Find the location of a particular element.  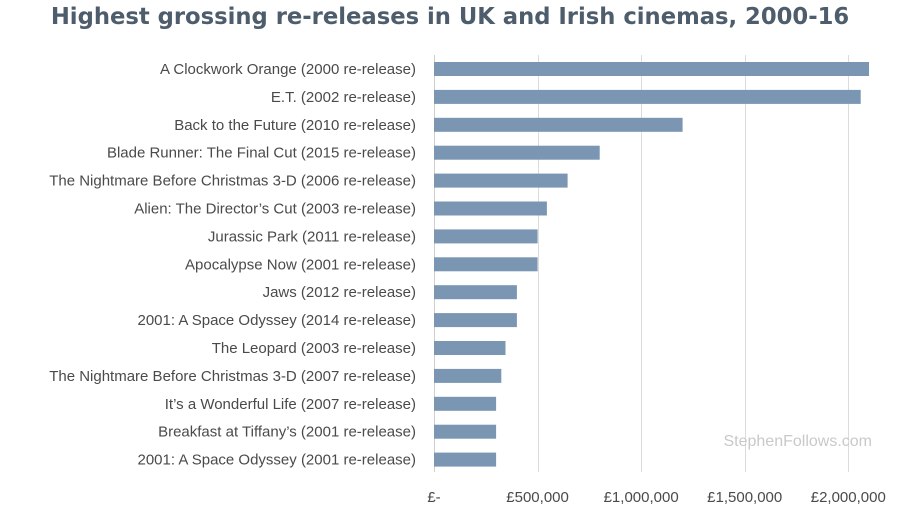

x-tick-label: £1,000,000 is located at coordinates (641, 497).